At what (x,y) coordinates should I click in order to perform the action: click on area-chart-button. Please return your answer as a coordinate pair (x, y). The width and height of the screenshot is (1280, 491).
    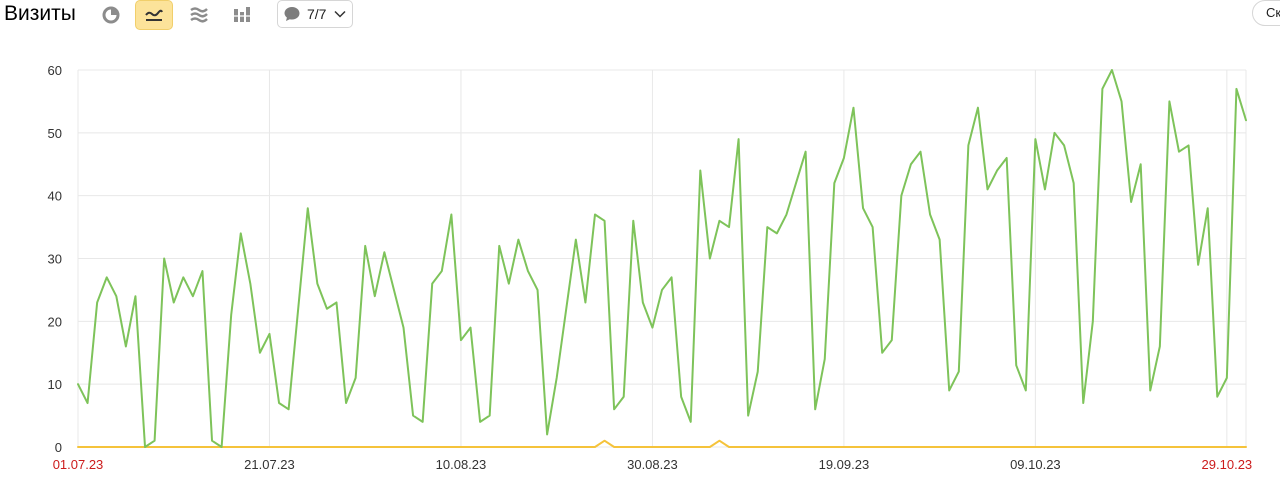
    Looking at the image, I should click on (199, 15).